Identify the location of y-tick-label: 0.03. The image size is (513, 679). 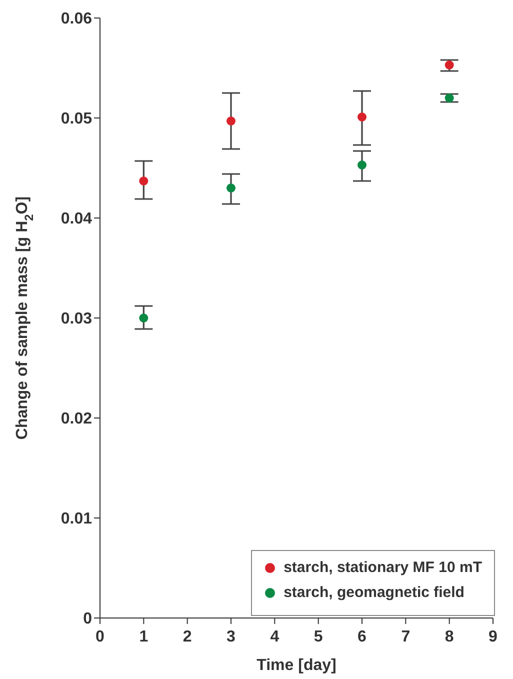
(76, 319).